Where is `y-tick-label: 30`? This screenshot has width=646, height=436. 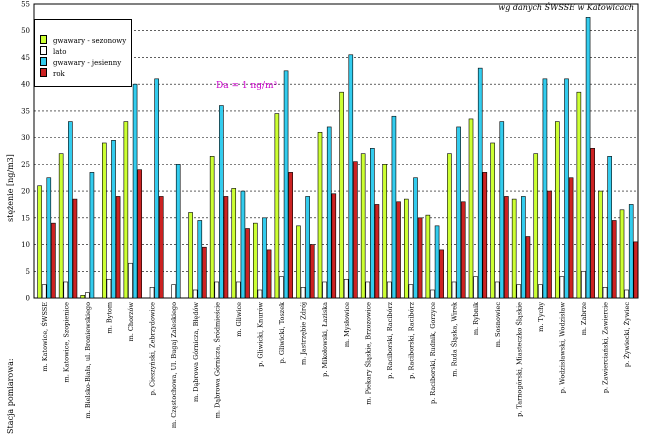 y-tick-label: 30 is located at coordinates (25, 138).